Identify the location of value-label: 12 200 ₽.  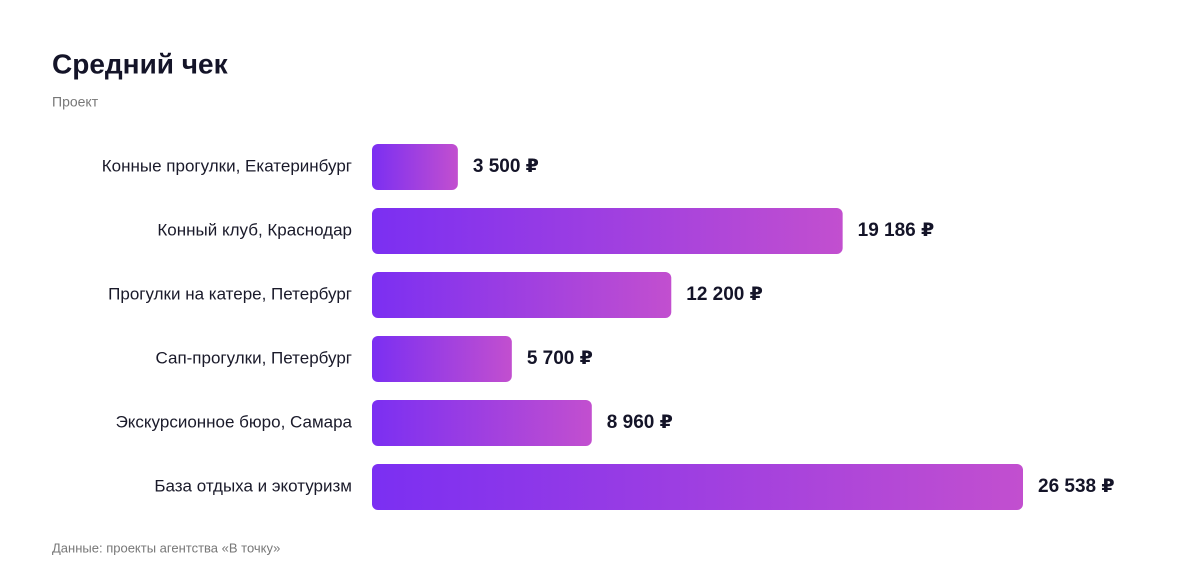
(724, 294).